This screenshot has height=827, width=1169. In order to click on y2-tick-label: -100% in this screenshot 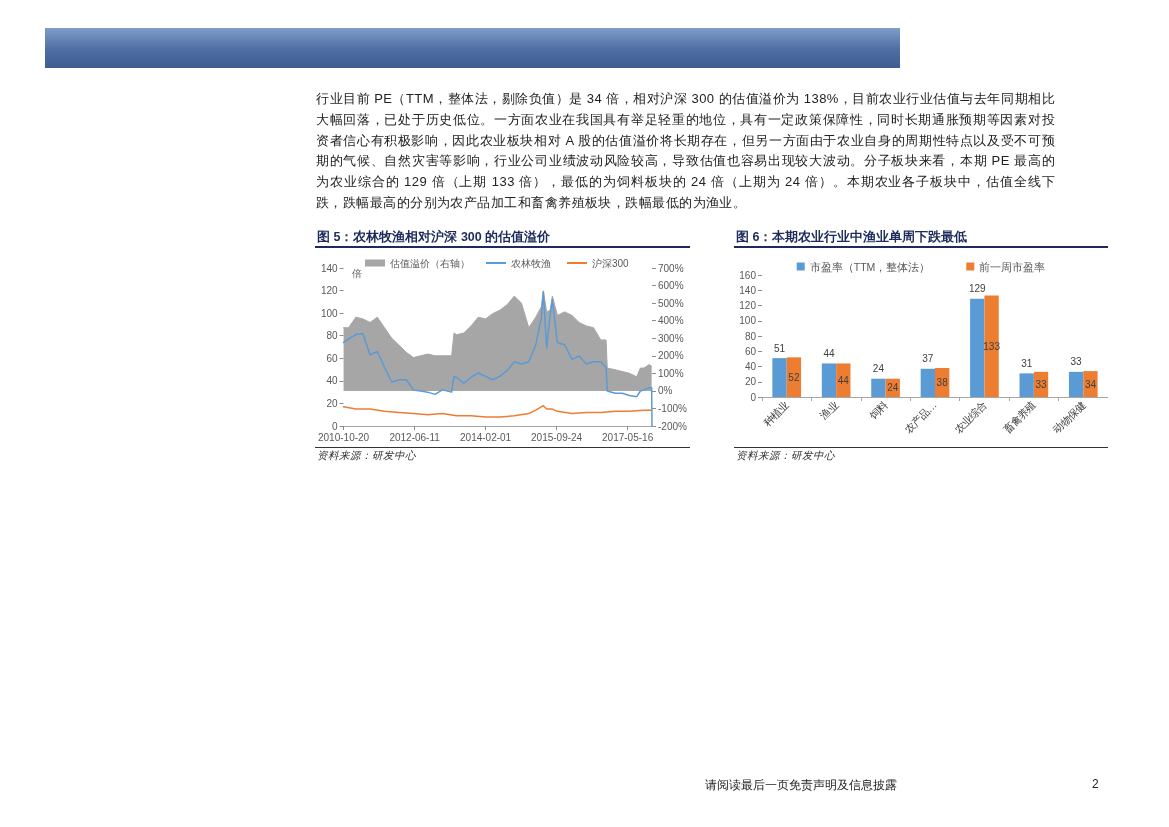, I will do `click(673, 408)`.